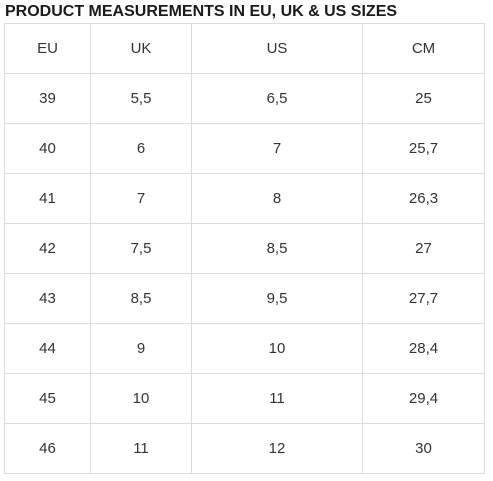 The image size is (493, 481). Describe the element at coordinates (277, 398) in the screenshot. I see `cell-us: 11` at that location.